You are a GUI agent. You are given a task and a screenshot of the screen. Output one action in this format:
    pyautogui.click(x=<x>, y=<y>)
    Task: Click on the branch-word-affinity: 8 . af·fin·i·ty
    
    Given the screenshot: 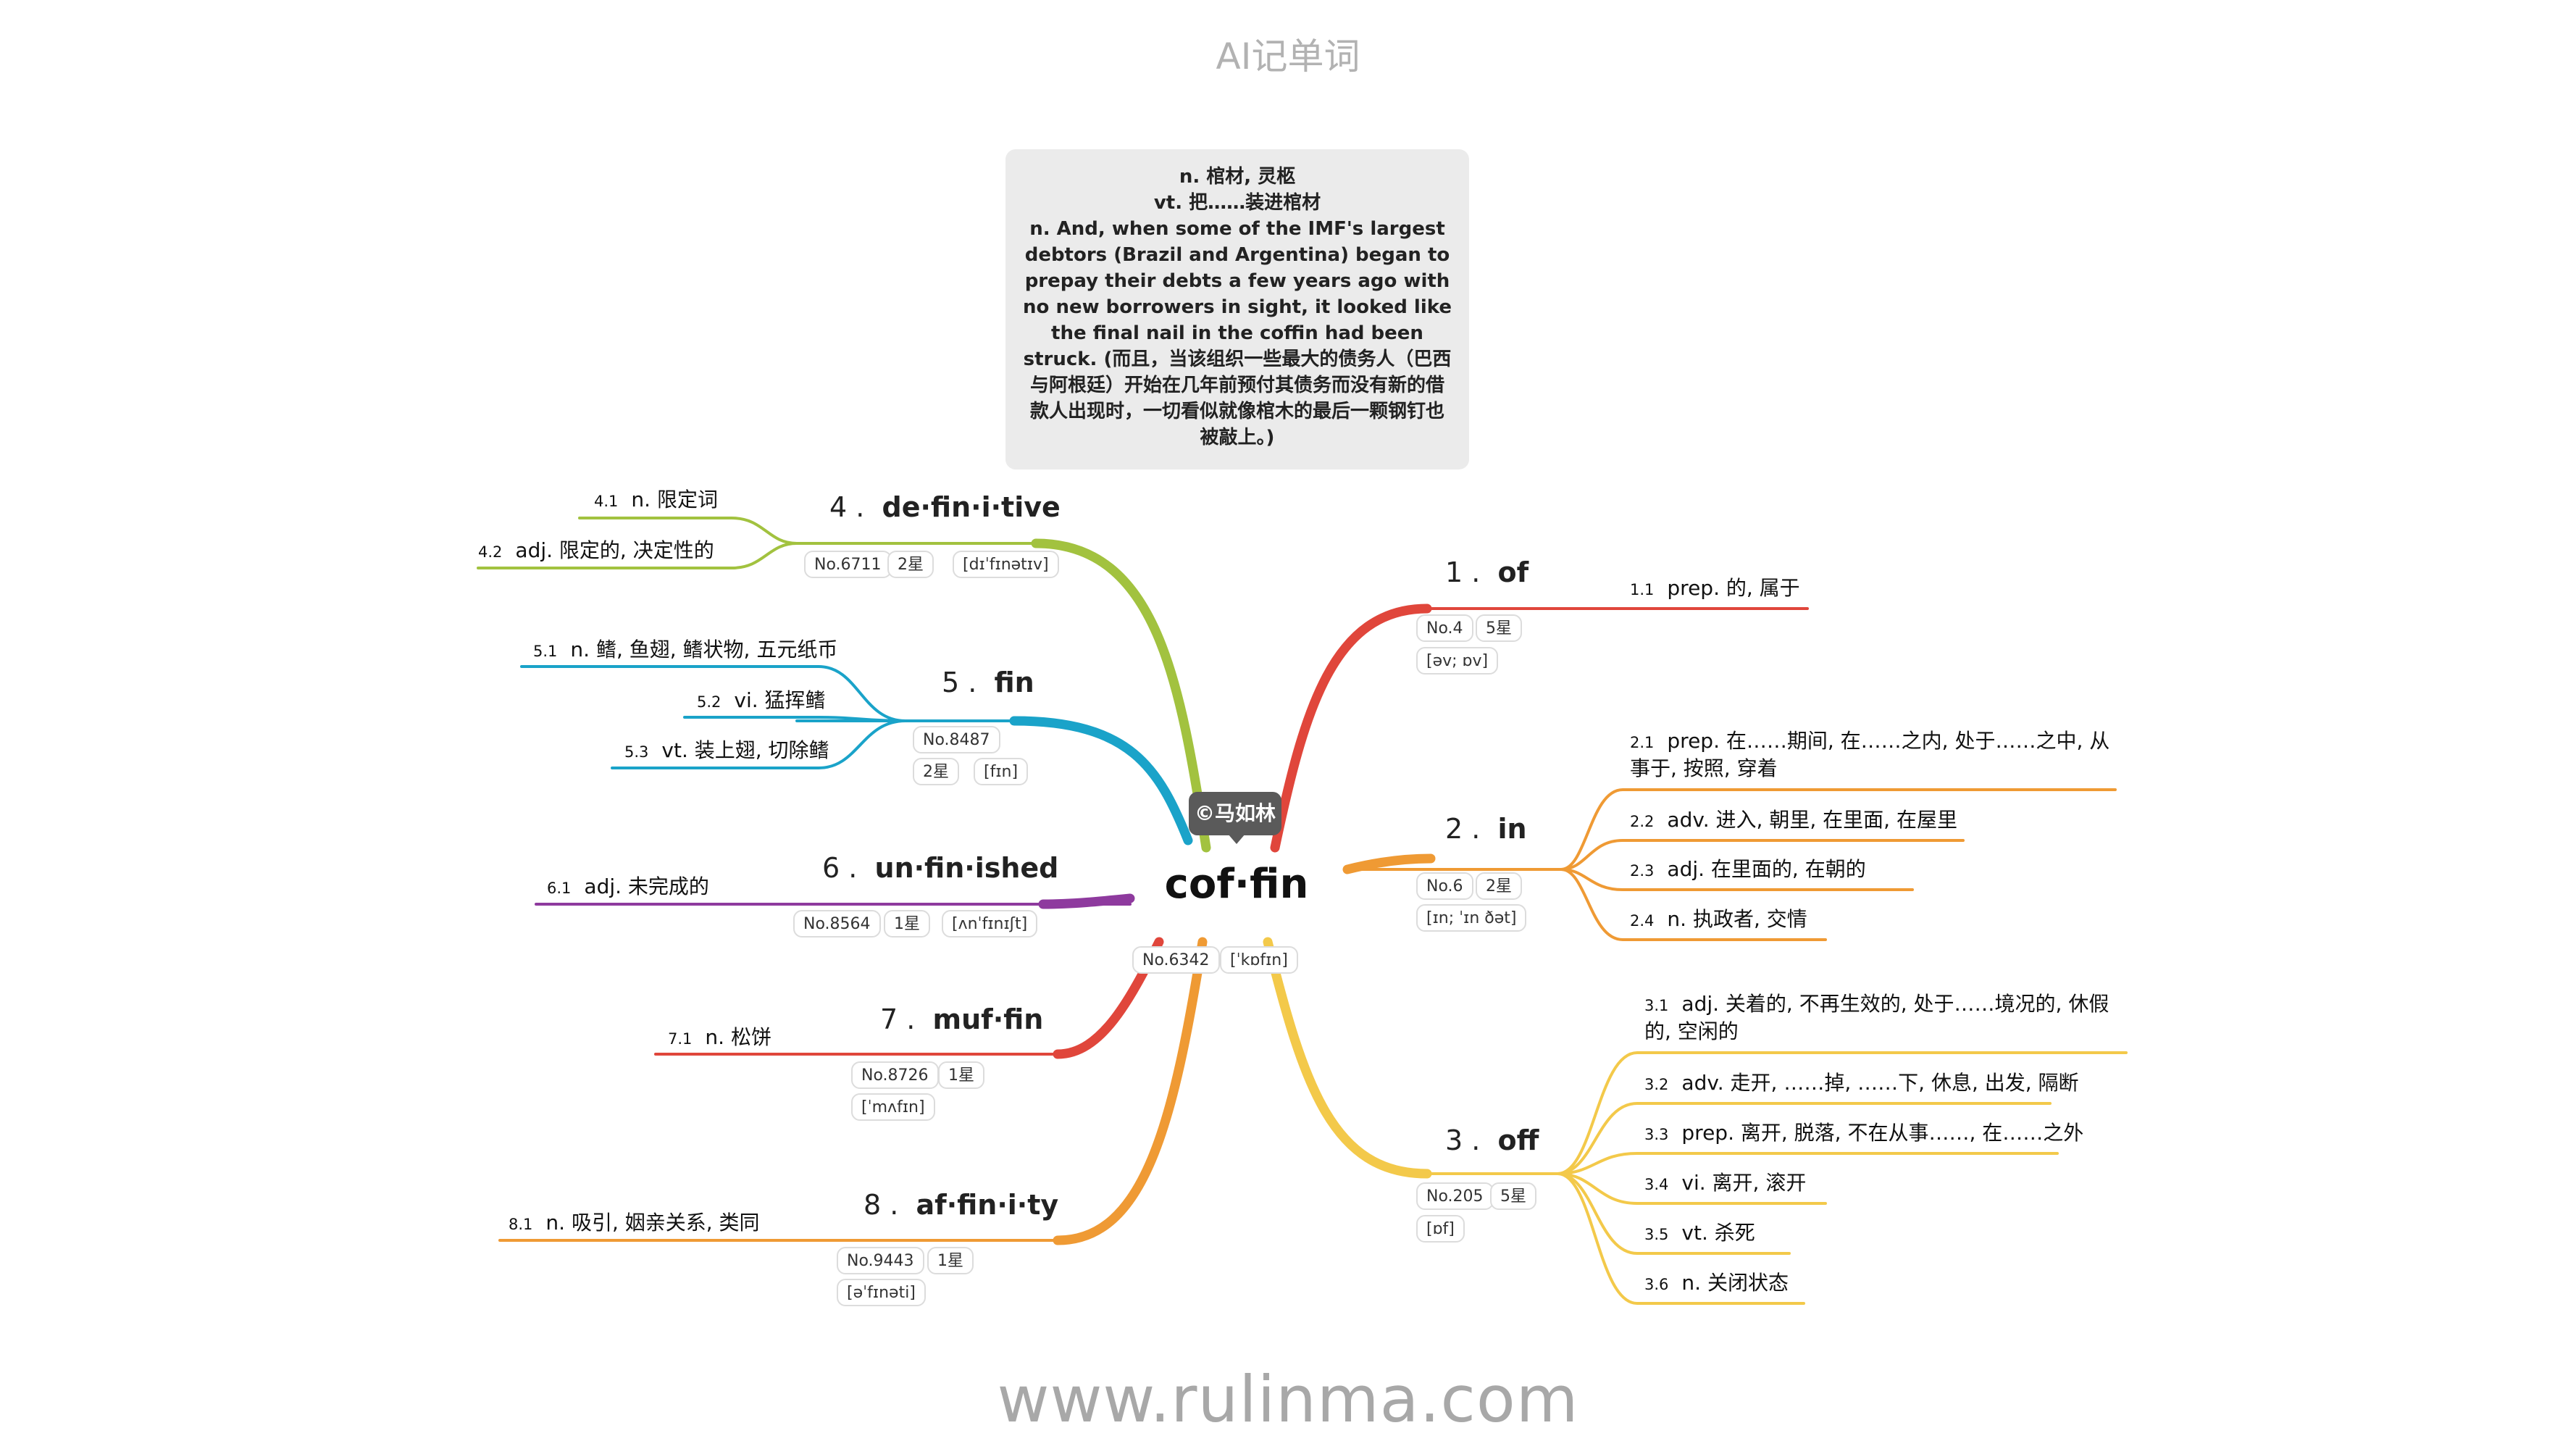 What is the action you would take?
    pyautogui.click(x=961, y=1205)
    